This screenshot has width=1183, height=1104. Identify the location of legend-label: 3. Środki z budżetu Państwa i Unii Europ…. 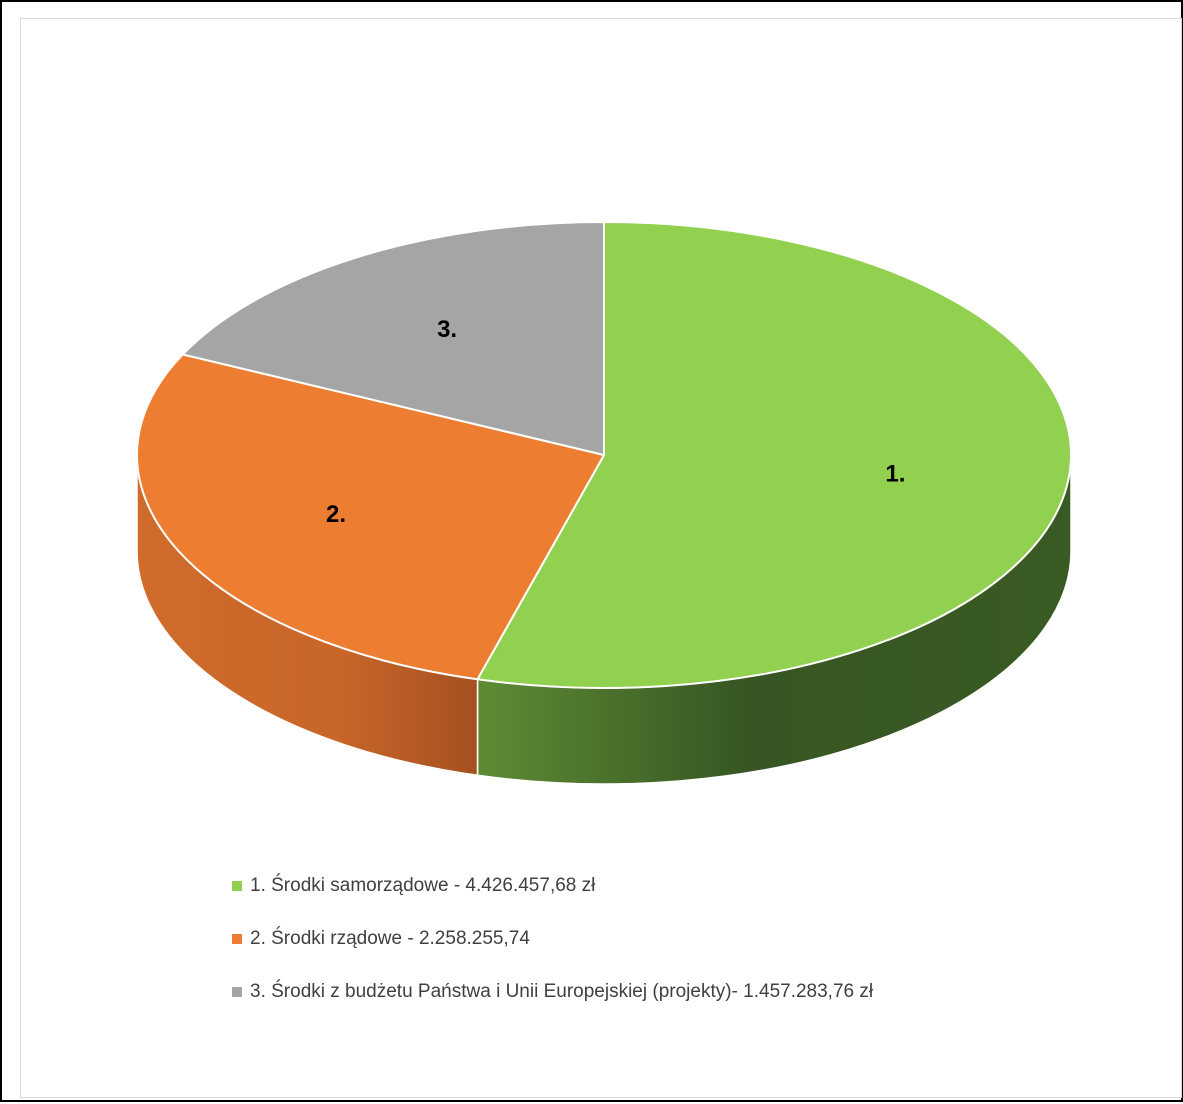
(562, 991).